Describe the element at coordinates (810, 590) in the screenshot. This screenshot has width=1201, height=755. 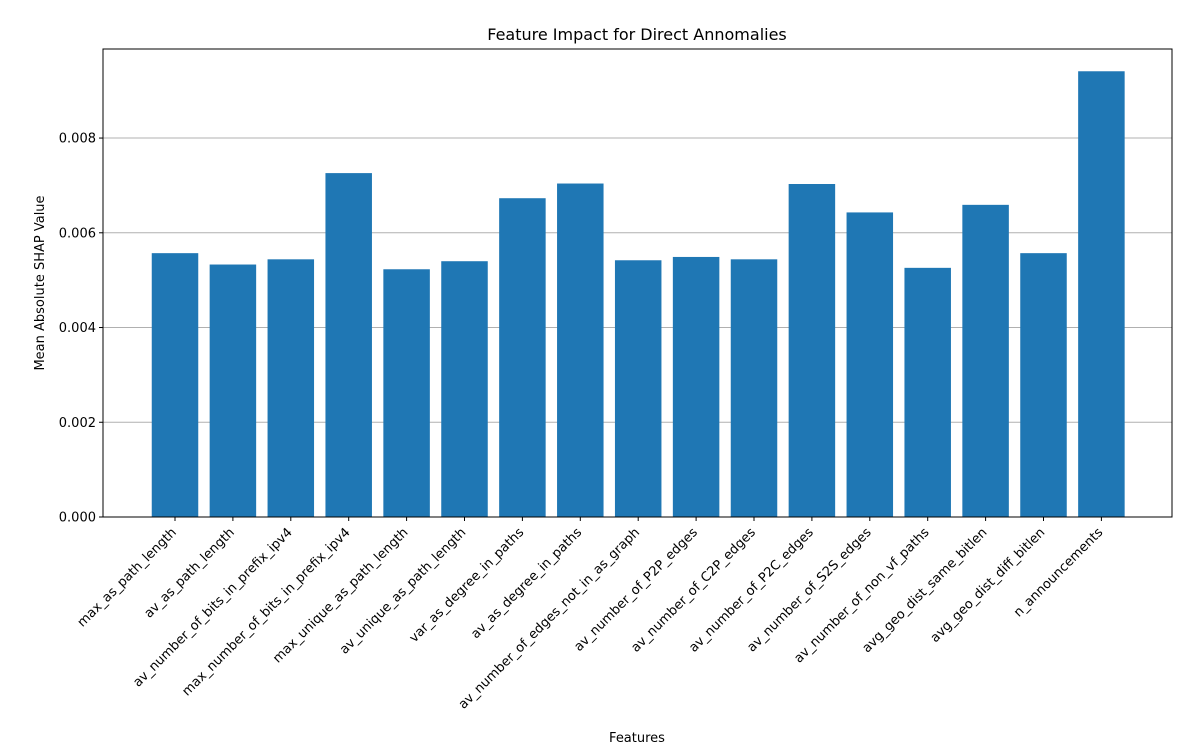
I see `x-tick-label: av_number_of_S2S_edges` at that location.